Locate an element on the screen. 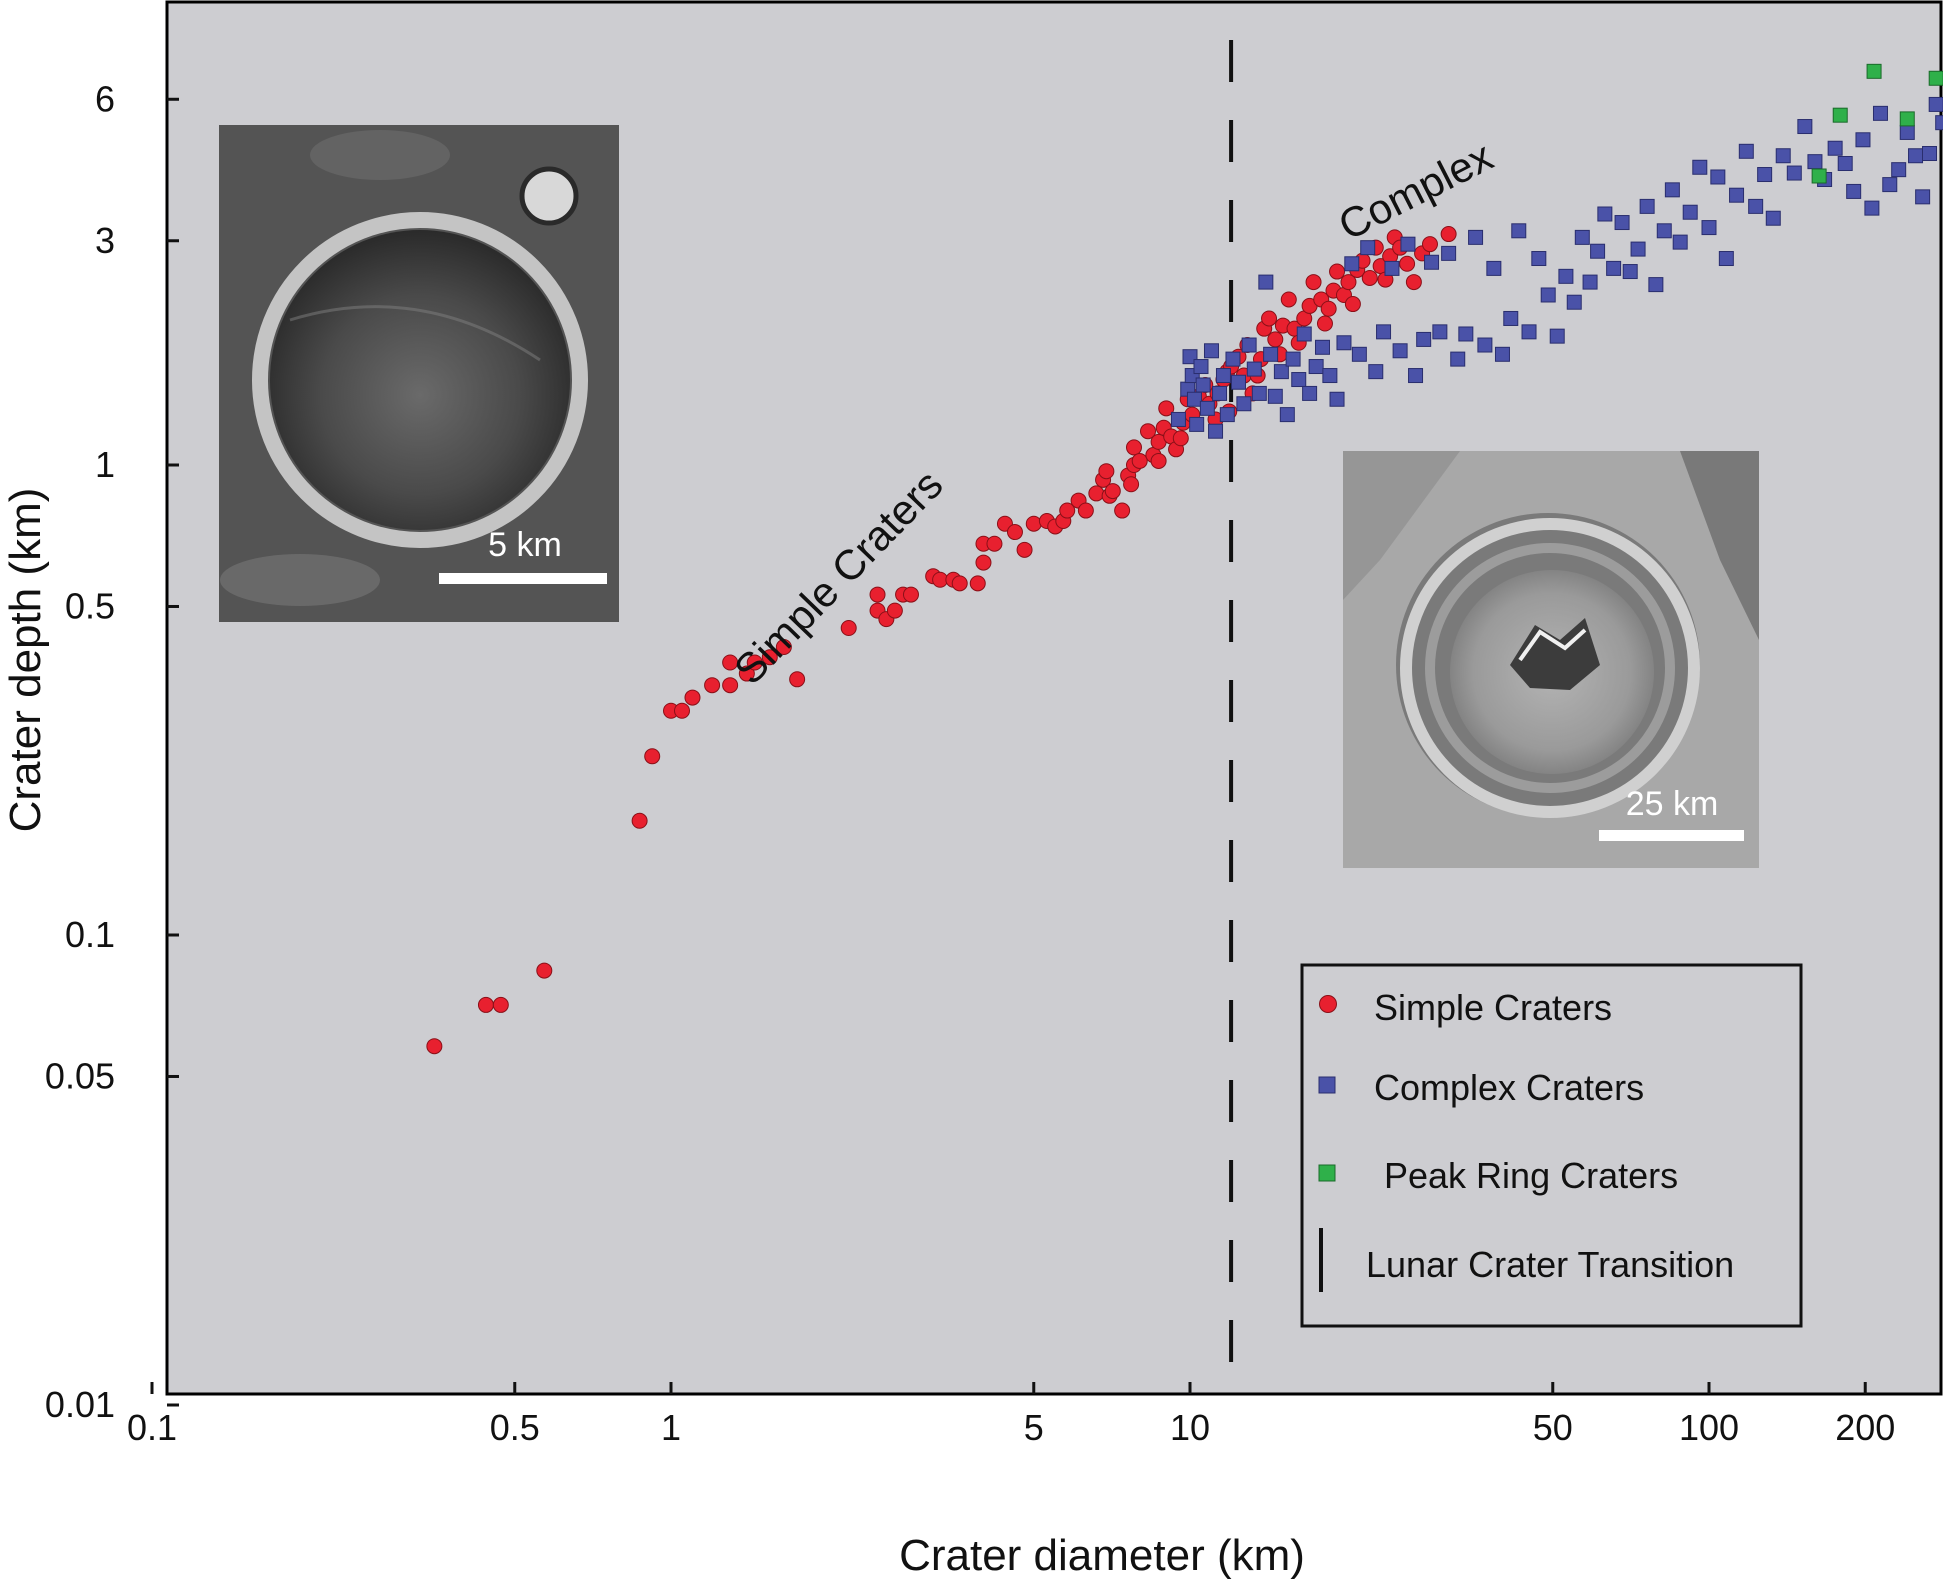 Image resolution: width=1943 pixels, height=1585 pixels. scale-bar-5km is located at coordinates (523, 578).